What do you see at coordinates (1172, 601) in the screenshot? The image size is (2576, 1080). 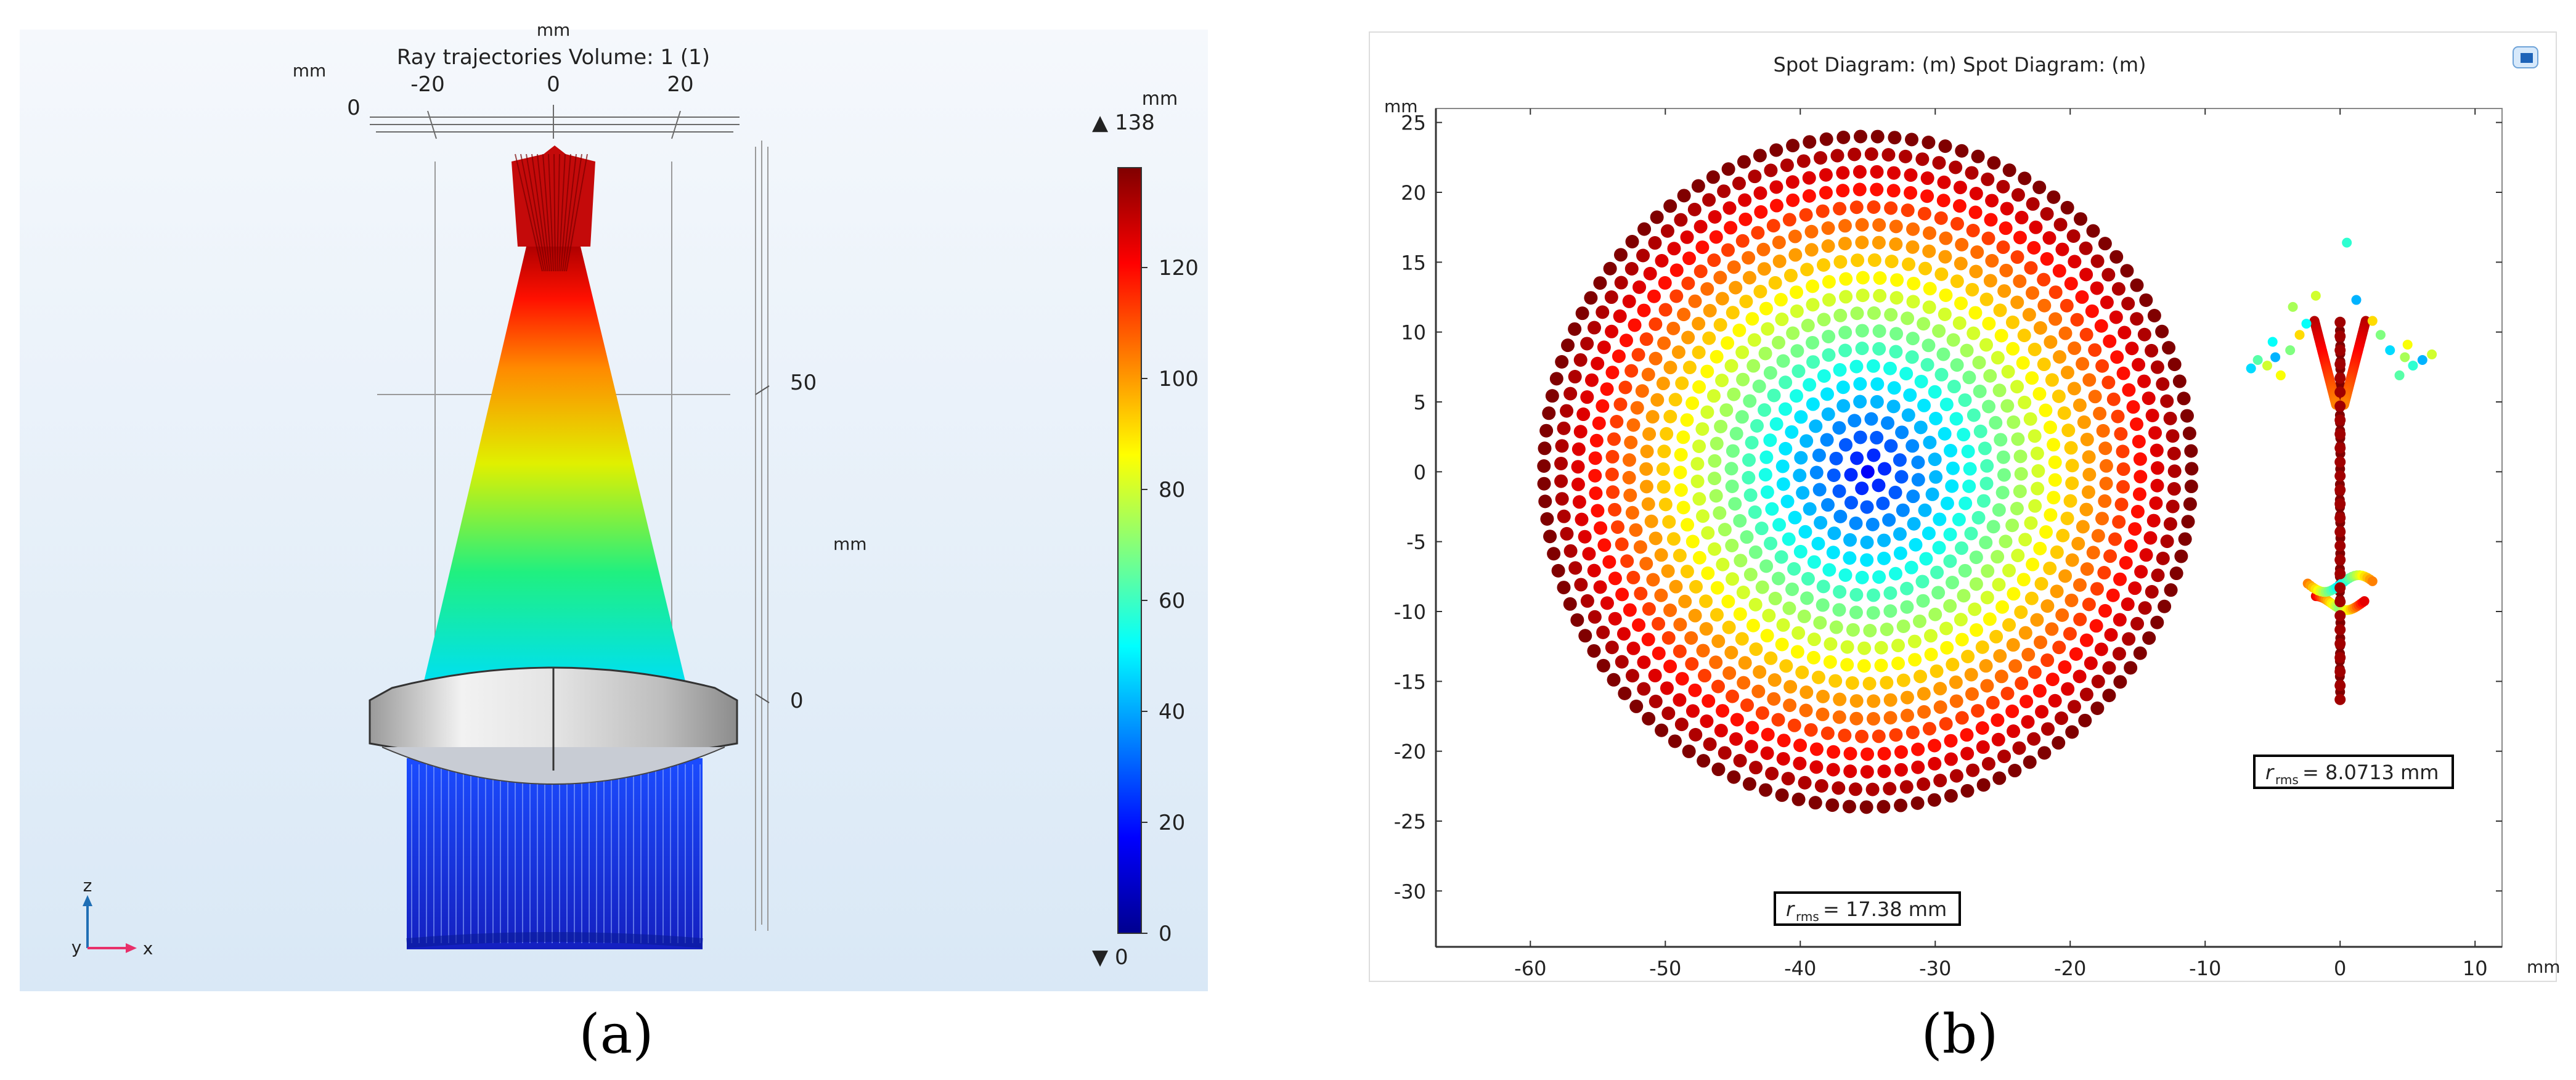 I see `colorbar-tick-label: 60` at bounding box center [1172, 601].